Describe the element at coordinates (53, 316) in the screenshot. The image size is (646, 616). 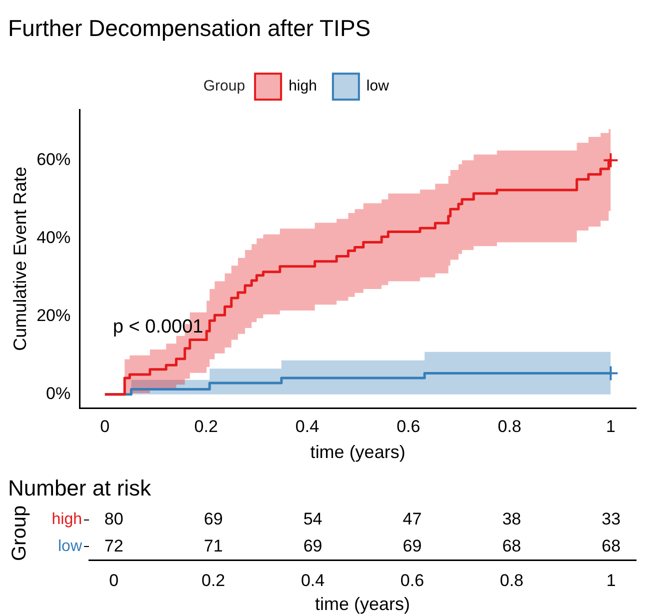
I see `y-tick-label: 20%` at that location.